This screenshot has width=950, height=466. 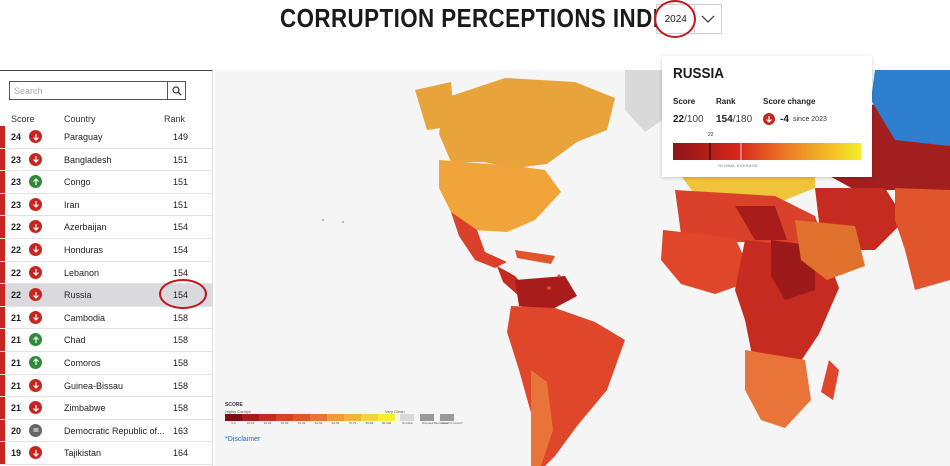 I want to click on search-button, so click(x=176, y=90).